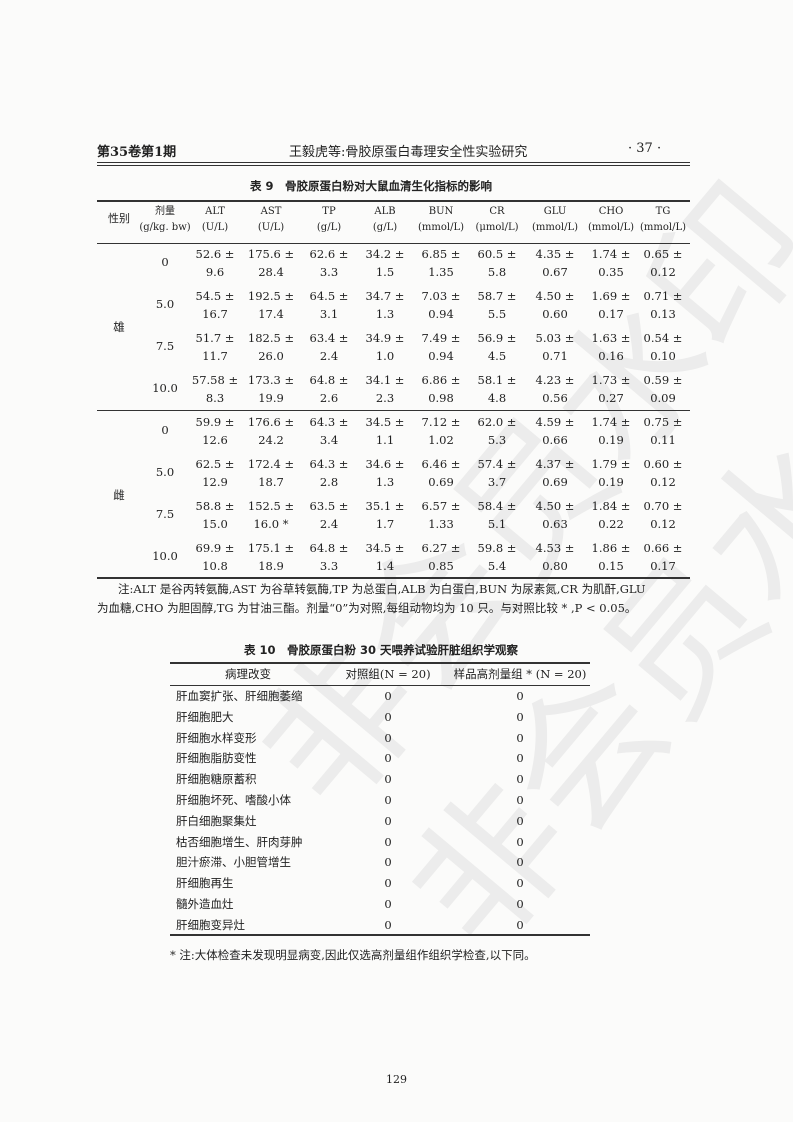  What do you see at coordinates (165, 430) in the screenshot?
I see `dose-cell: 0` at bounding box center [165, 430].